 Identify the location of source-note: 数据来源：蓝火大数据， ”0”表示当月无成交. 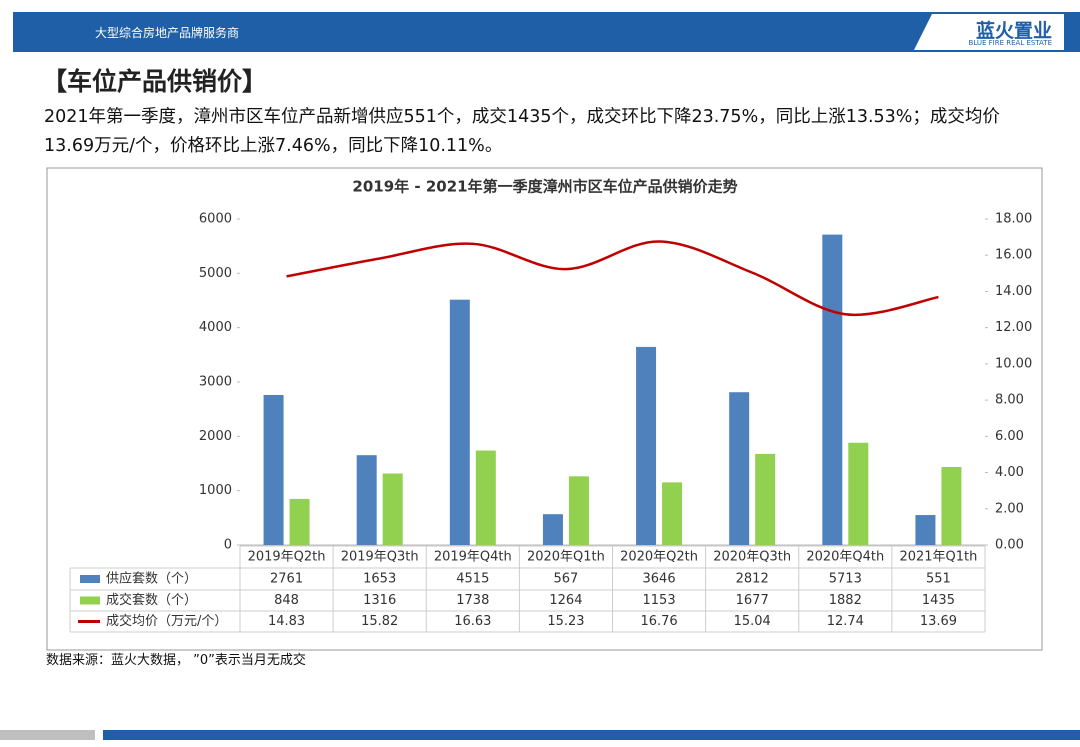
(176, 660).